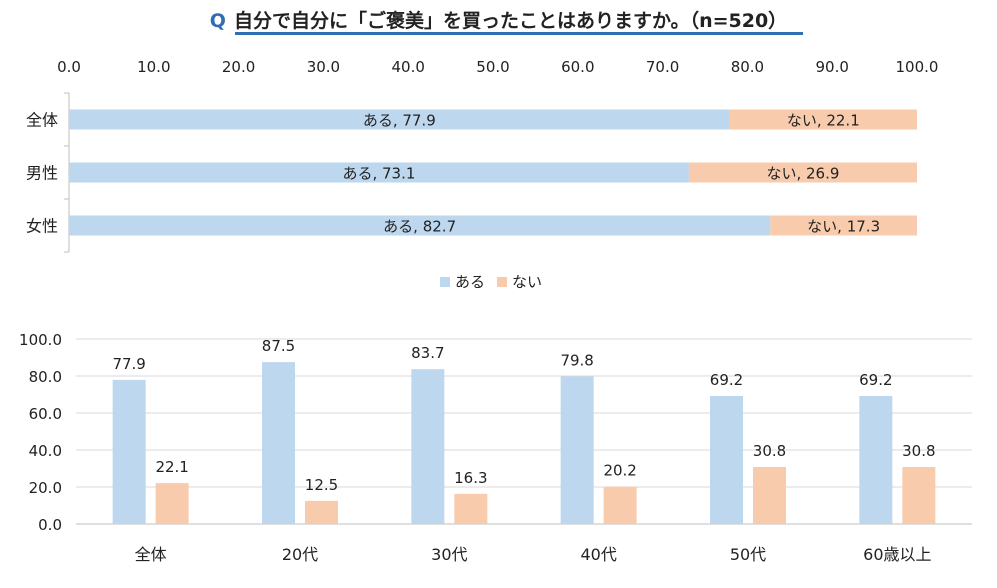 The image size is (997, 588). I want to click on x-category-label: 60歳以上, so click(897, 554).